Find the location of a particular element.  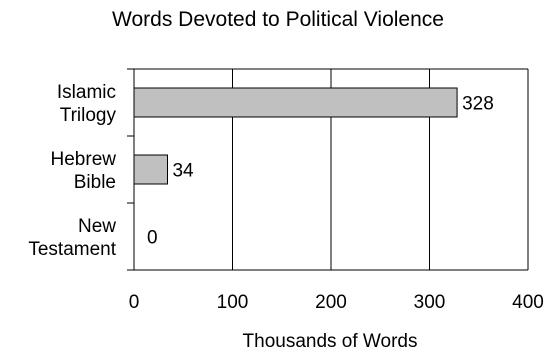

x-tick-label-200: 200 is located at coordinates (331, 302).